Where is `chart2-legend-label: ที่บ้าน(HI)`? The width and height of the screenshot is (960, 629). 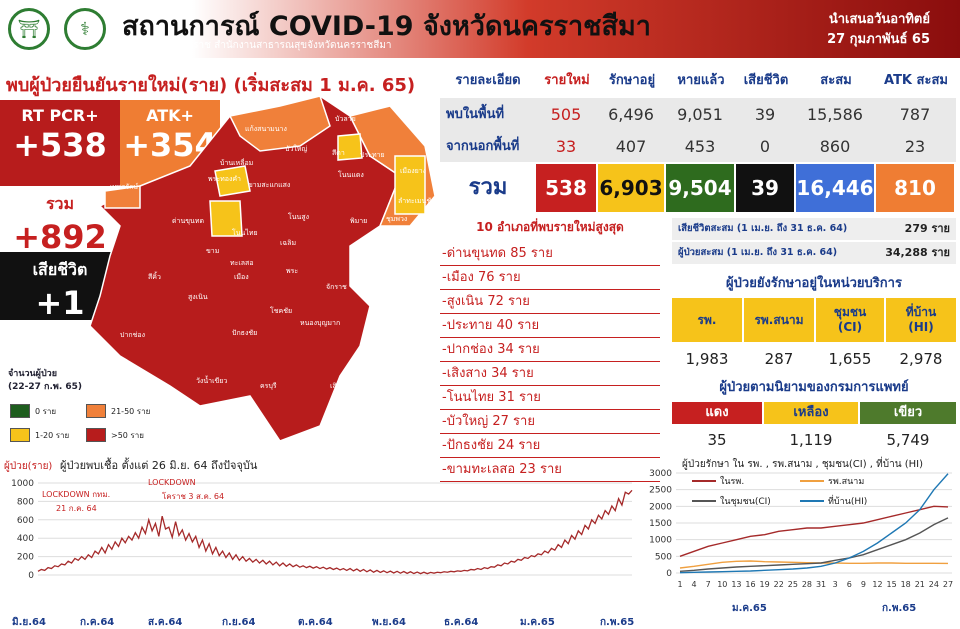 chart2-legend-label: ที่บ้าน(HI) is located at coordinates (847, 500).